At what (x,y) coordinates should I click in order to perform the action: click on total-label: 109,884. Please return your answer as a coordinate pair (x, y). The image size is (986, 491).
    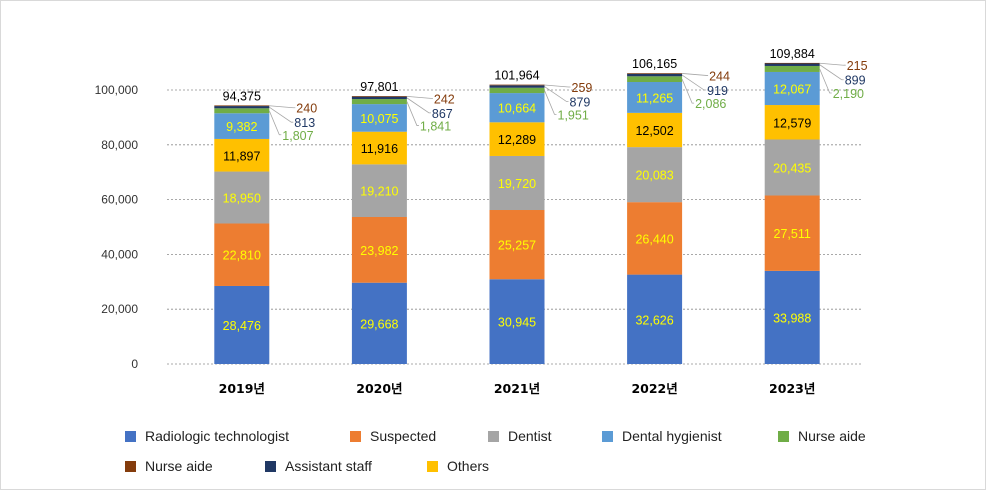
    Looking at the image, I should click on (792, 54).